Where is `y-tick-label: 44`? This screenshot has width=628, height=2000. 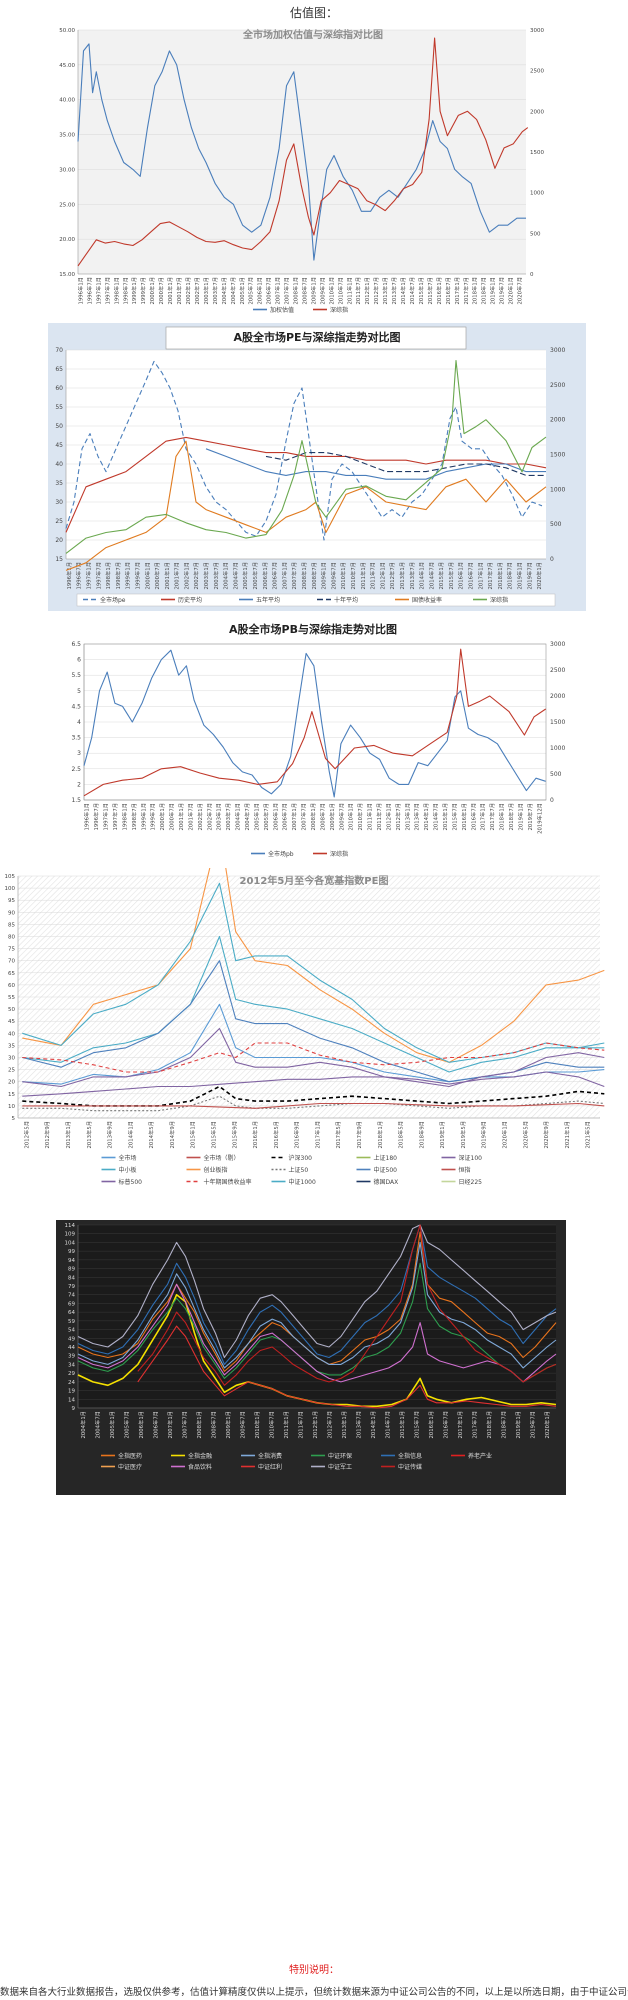 y-tick-label: 44 is located at coordinates (71, 1348).